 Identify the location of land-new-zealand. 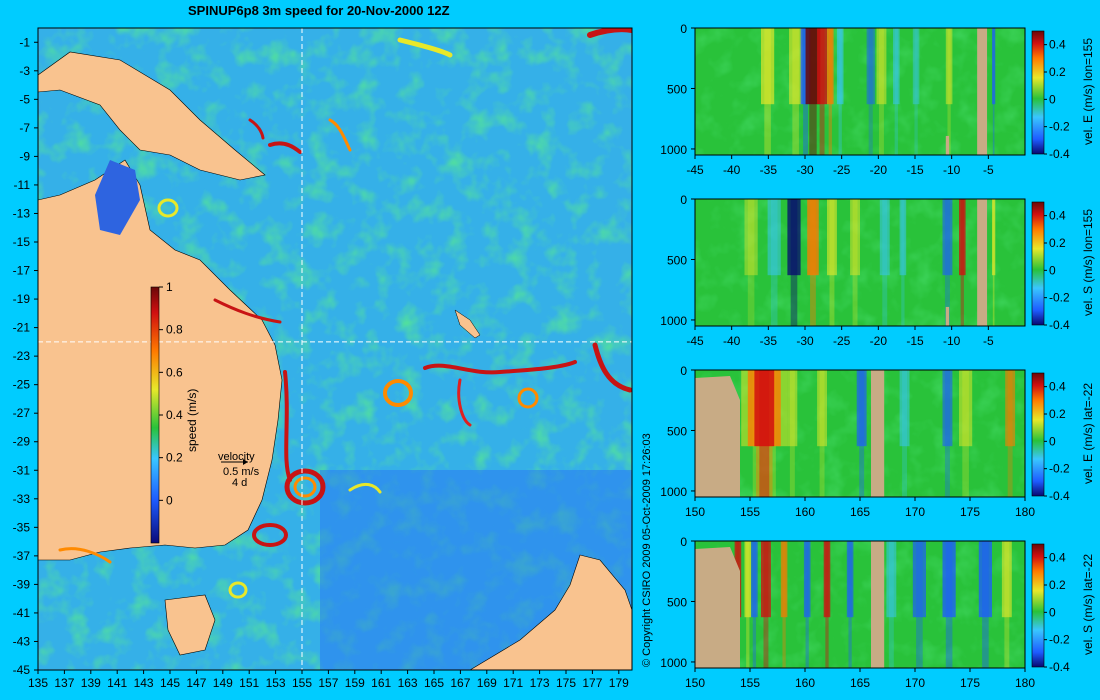
(550, 612).